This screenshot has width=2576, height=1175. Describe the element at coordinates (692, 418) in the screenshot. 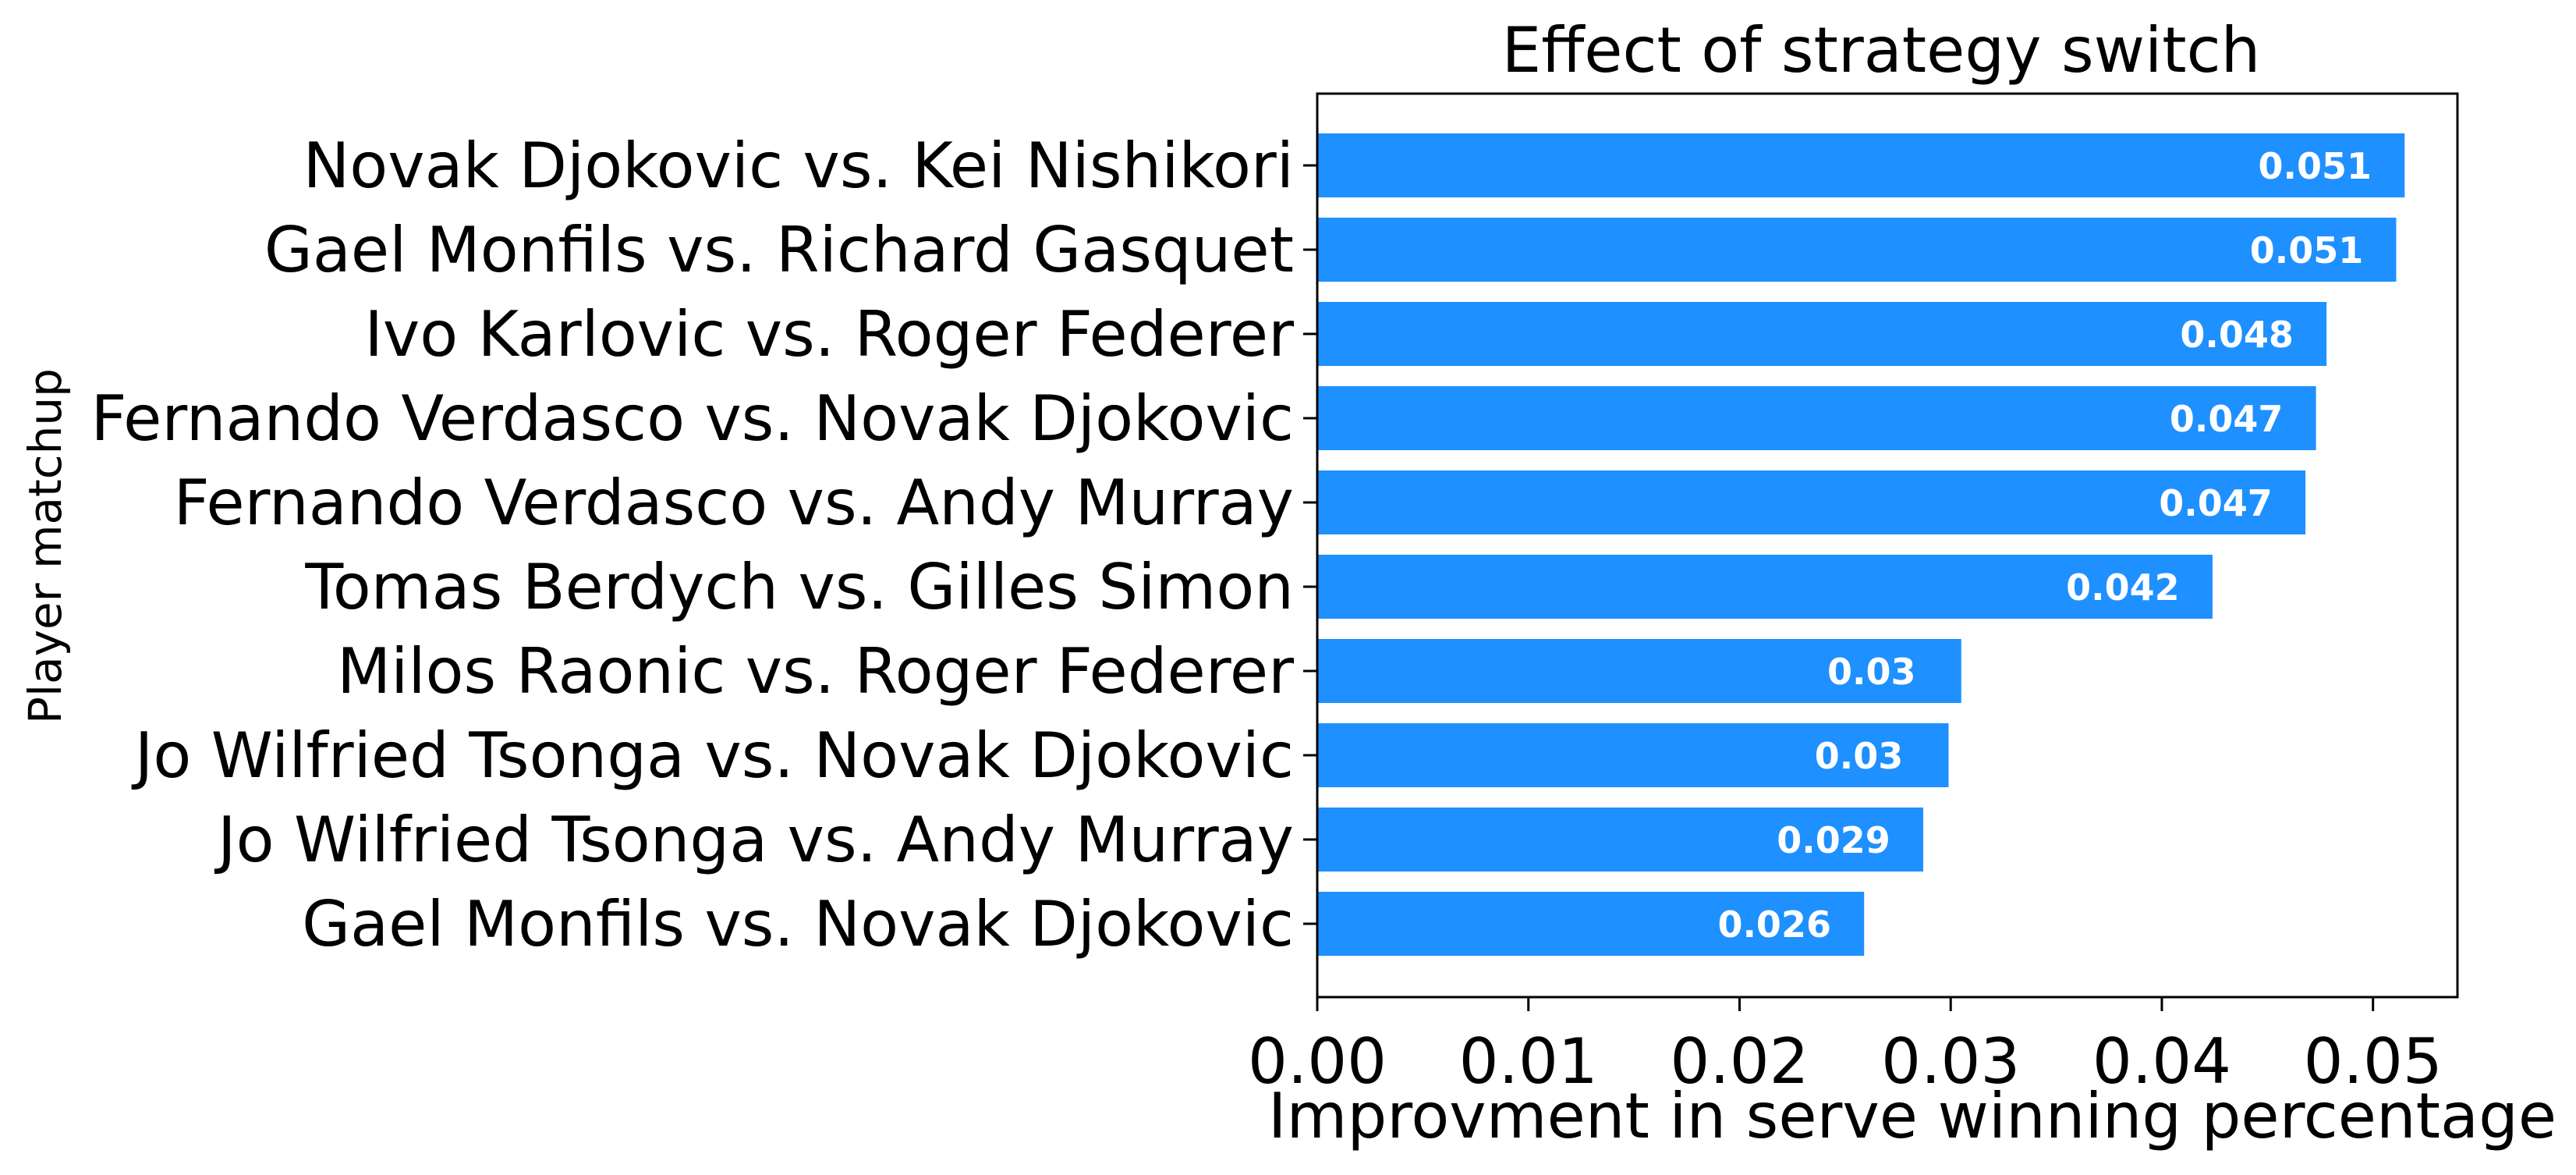

I see `y-tick-label-3: Fernando Verdasco vs. Novak Djokovic` at that location.